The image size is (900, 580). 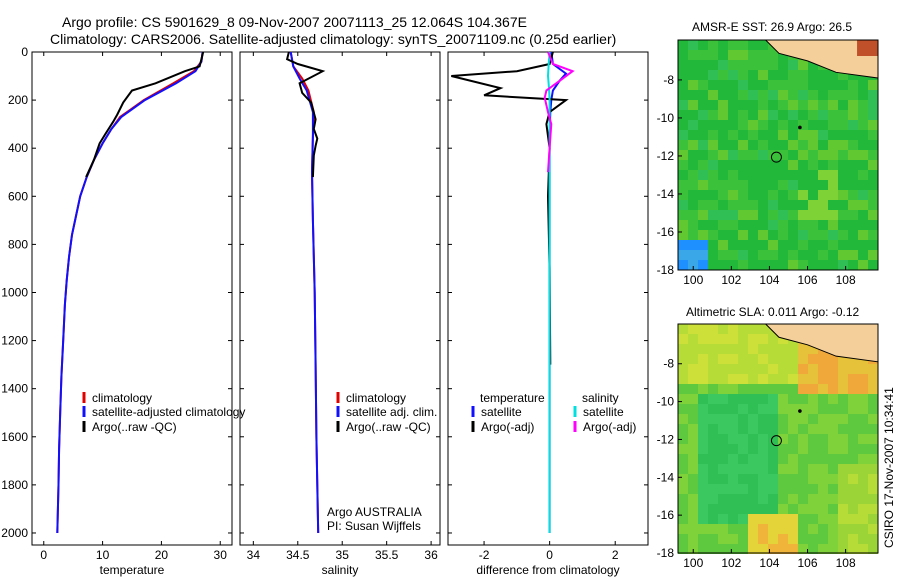 What do you see at coordinates (731, 563) in the screenshot?
I see `sla-lon-label: 102` at bounding box center [731, 563].